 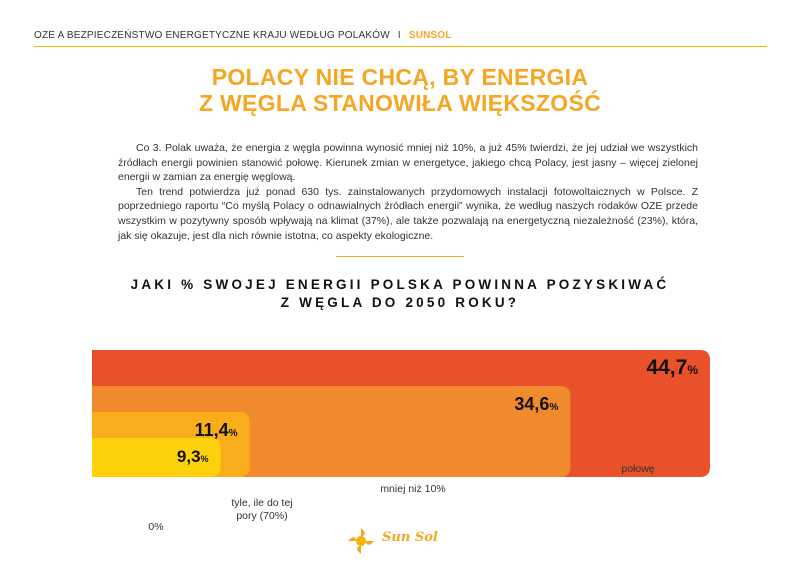 What do you see at coordinates (261, 509) in the screenshot?
I see `category-label-3: tyle, ile do tej pory (70%)` at bounding box center [261, 509].